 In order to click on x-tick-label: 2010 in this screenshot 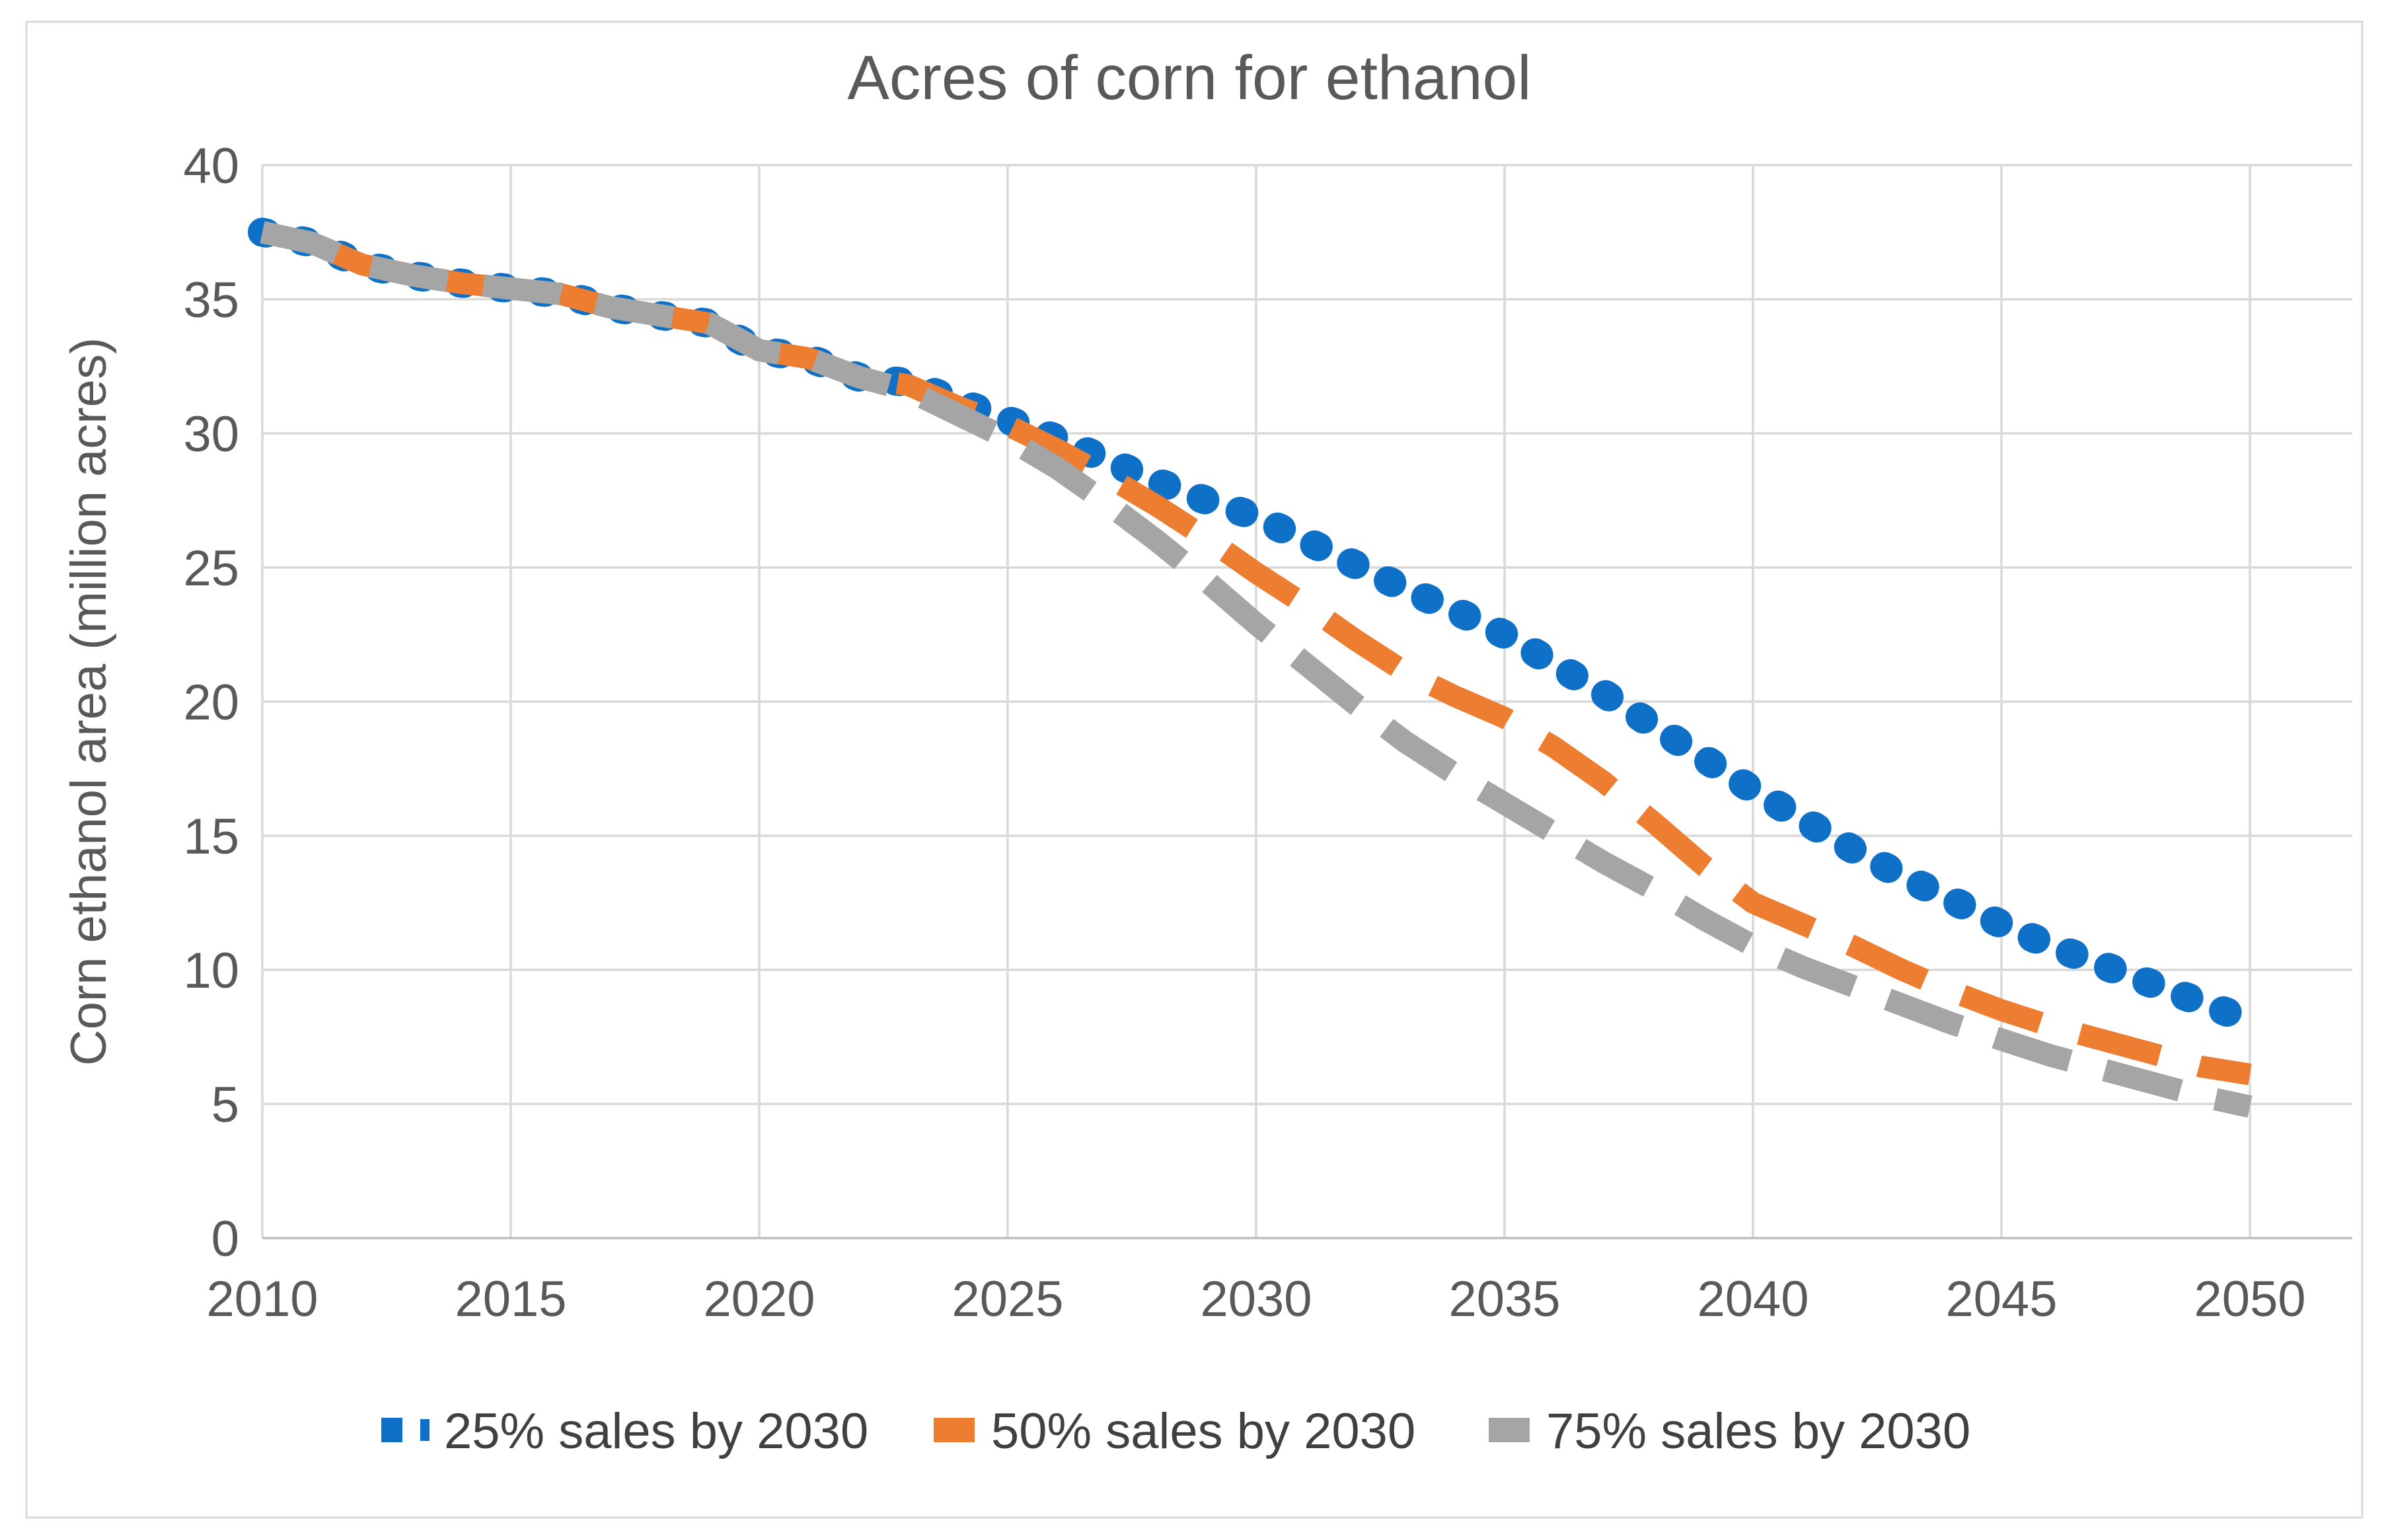, I will do `click(262, 1299)`.